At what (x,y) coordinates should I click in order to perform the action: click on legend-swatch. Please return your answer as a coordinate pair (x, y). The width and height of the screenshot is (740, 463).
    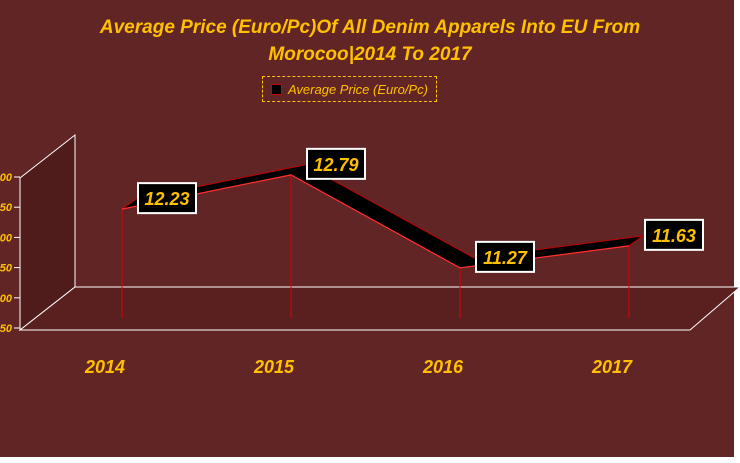
    Looking at the image, I should click on (276, 89).